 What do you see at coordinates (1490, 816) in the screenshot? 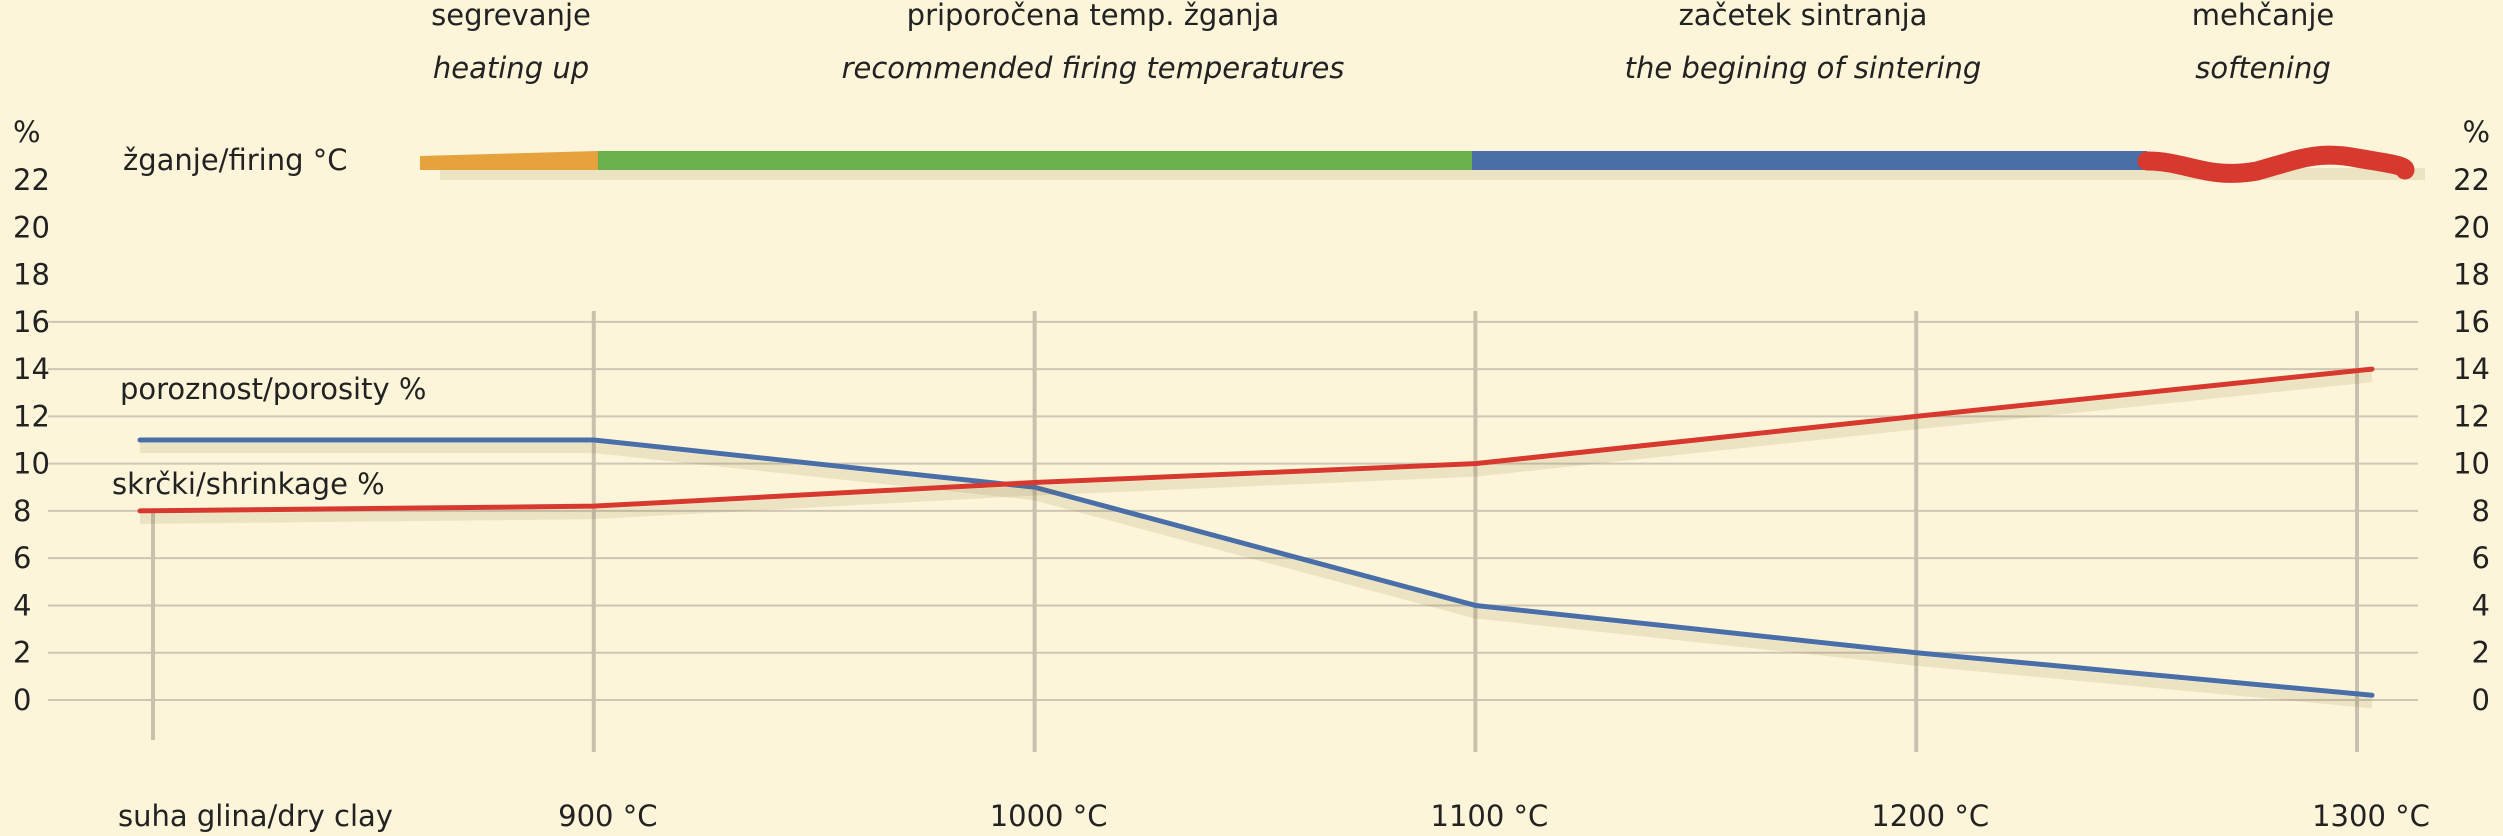
I see `x-tick-label: 1100 °C` at bounding box center [1490, 816].